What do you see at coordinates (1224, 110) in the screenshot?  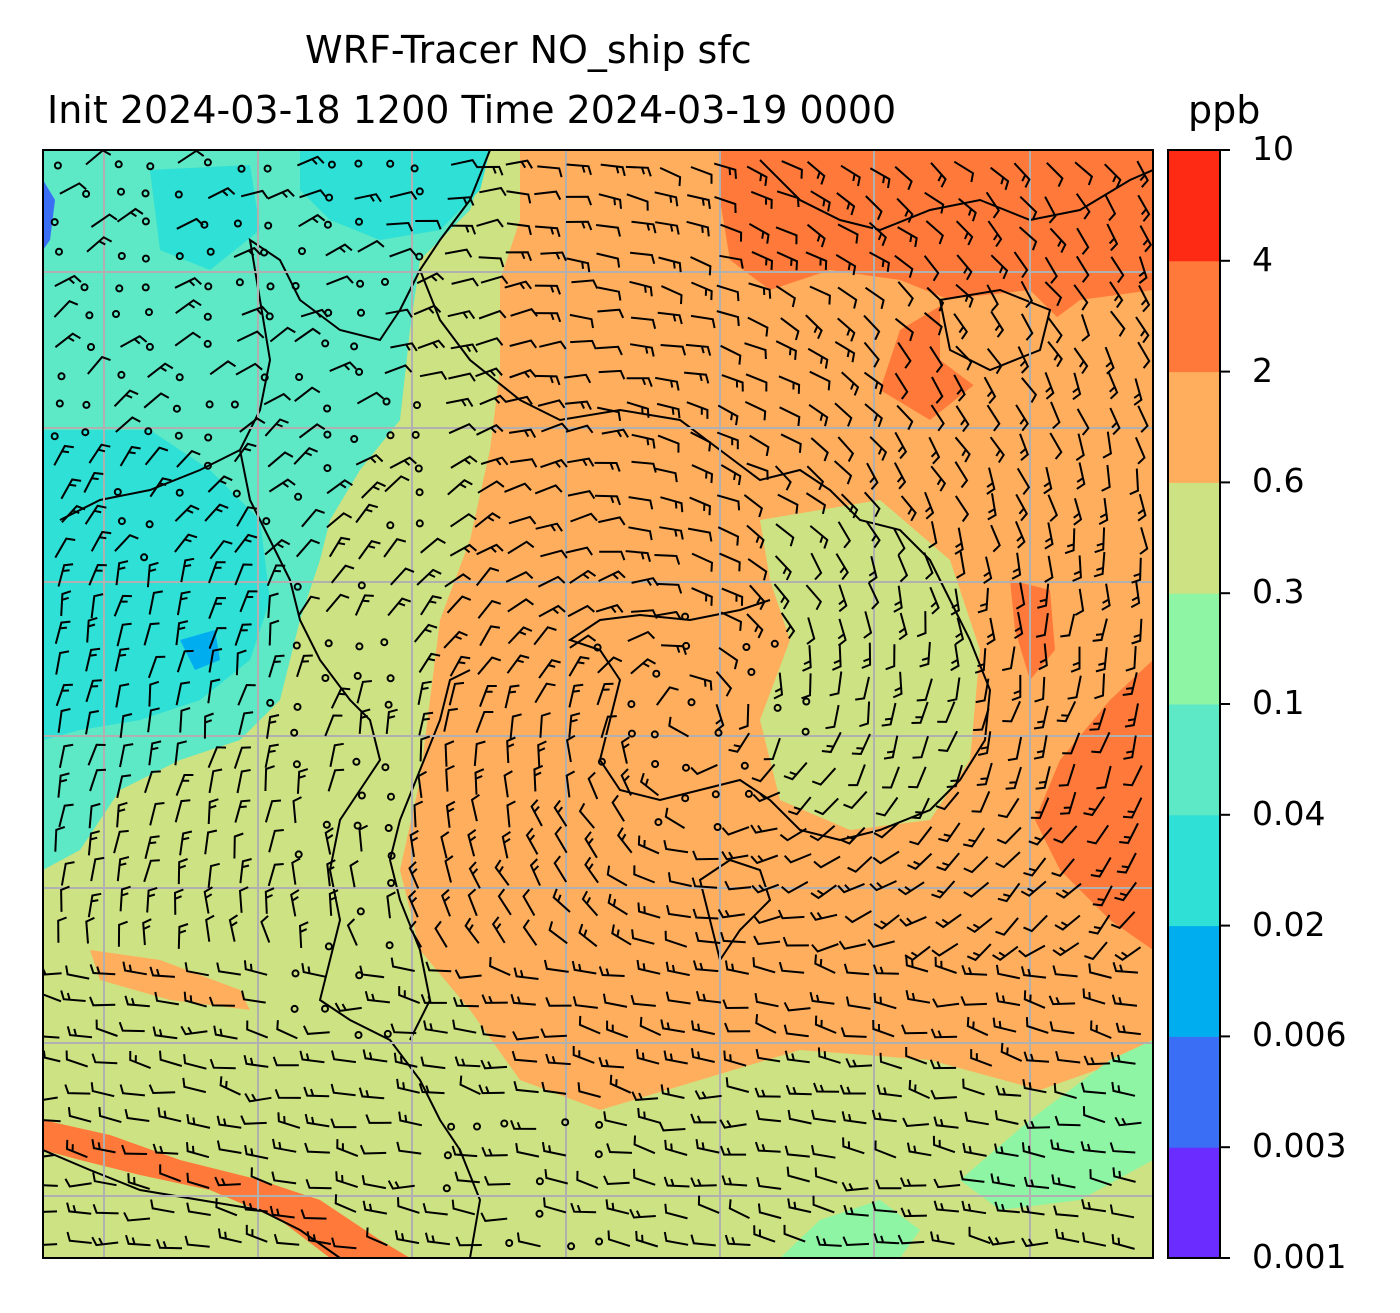 I see `units-label: ppb` at bounding box center [1224, 110].